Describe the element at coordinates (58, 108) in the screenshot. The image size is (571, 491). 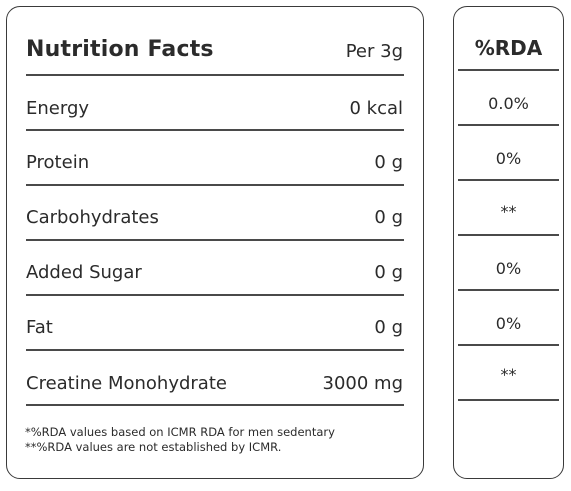
I see `row-label-energy: Energy` at that location.